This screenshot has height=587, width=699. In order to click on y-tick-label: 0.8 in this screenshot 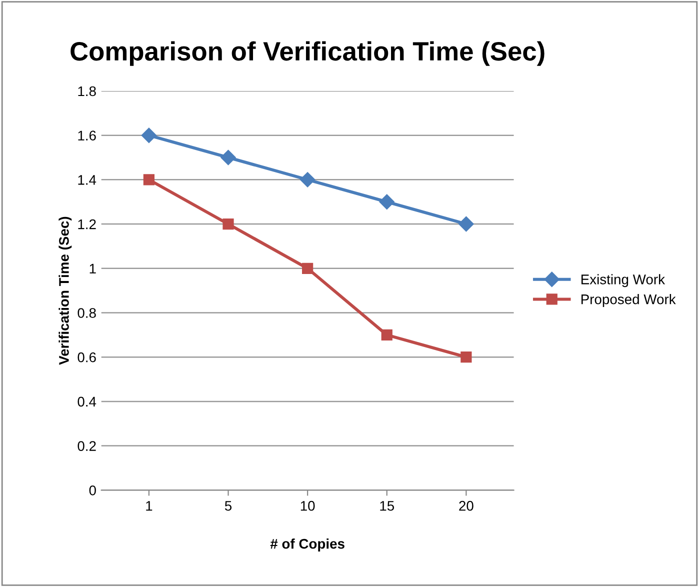, I will do `click(87, 313)`.